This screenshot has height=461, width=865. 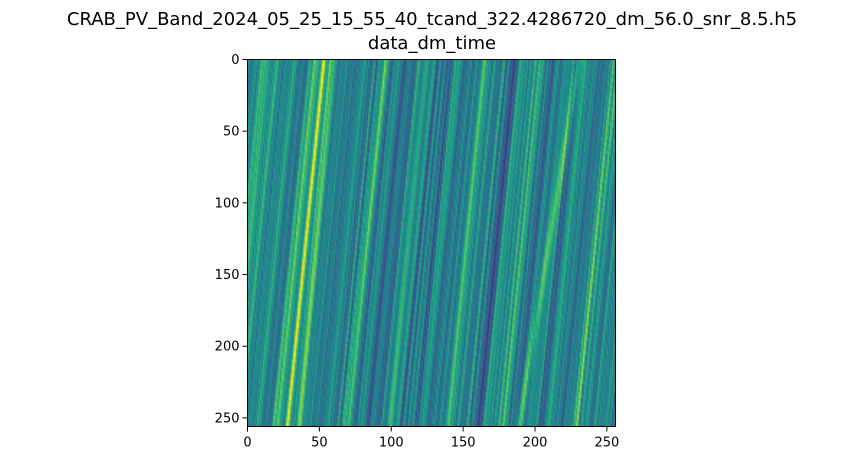 I want to click on x-tick-label: 250, so click(x=606, y=443).